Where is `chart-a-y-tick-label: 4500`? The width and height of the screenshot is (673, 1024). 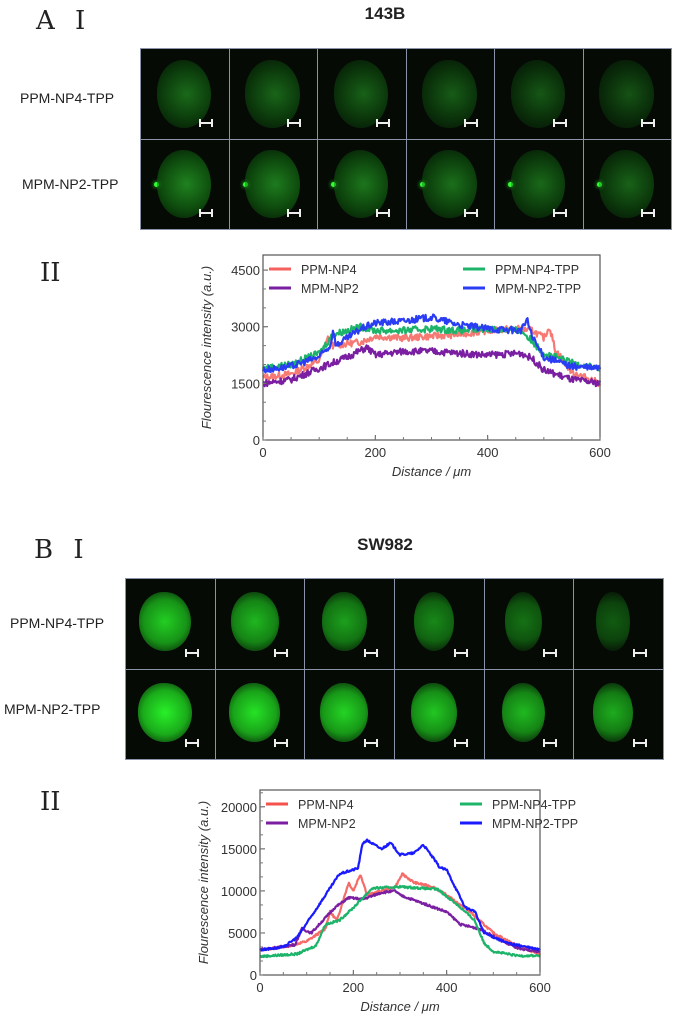
chart-a-y-tick-label: 4500 is located at coordinates (245, 270).